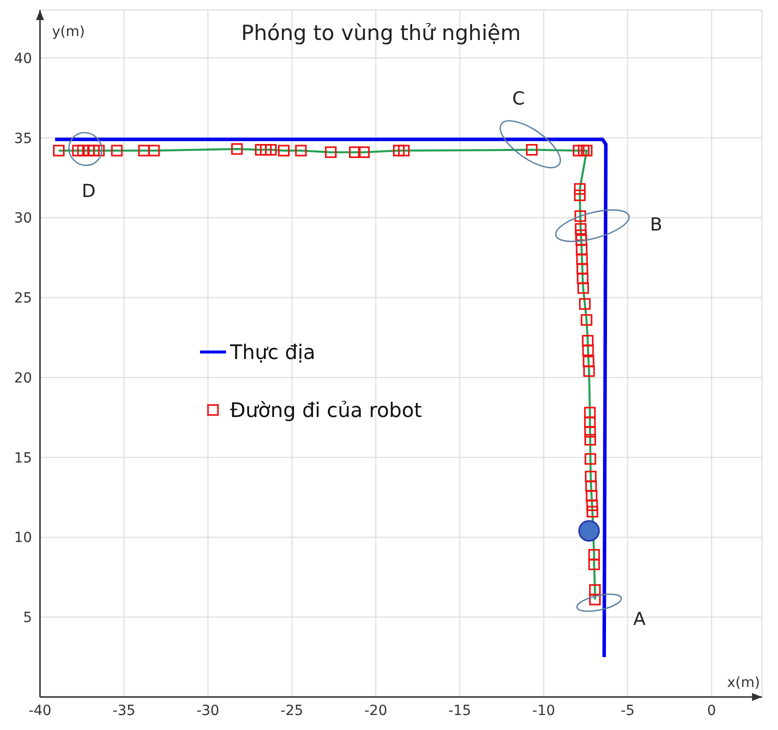 This screenshot has width=778, height=730. Describe the element at coordinates (656, 225) in the screenshot. I see `annotation: B` at that location.